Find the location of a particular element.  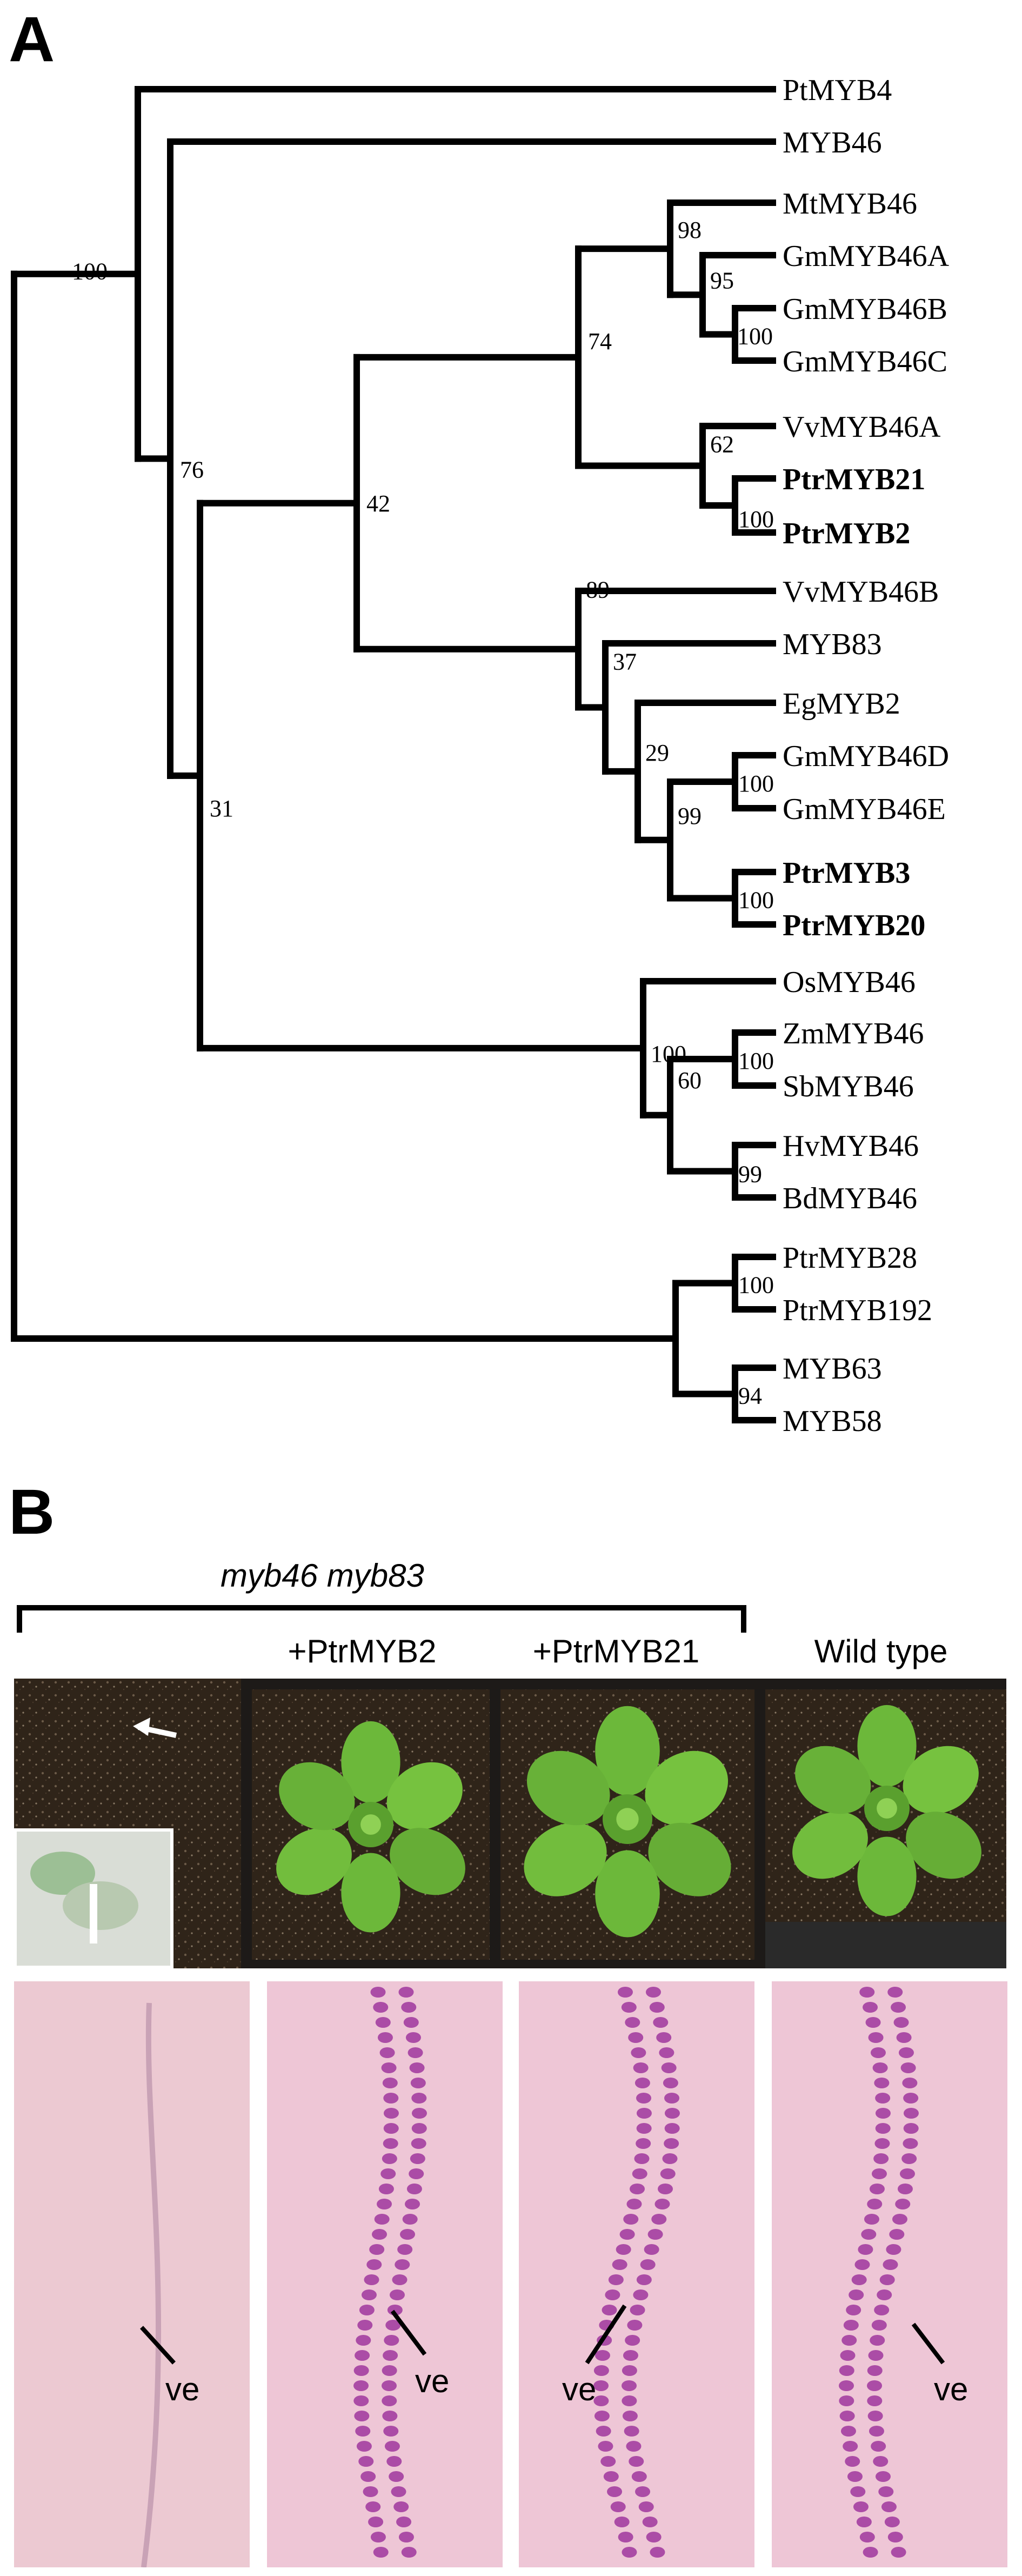

tree-leaf-label: HvMYB46 is located at coordinates (851, 1146).